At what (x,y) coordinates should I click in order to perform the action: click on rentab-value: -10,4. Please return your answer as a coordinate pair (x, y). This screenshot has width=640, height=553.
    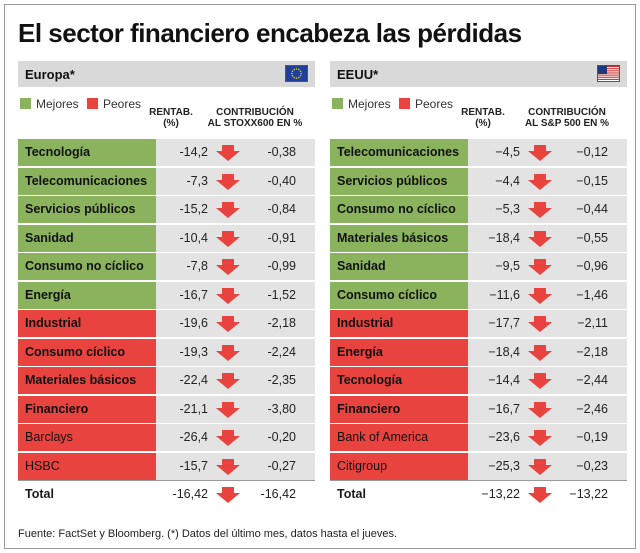
    Looking at the image, I should click on (194, 237).